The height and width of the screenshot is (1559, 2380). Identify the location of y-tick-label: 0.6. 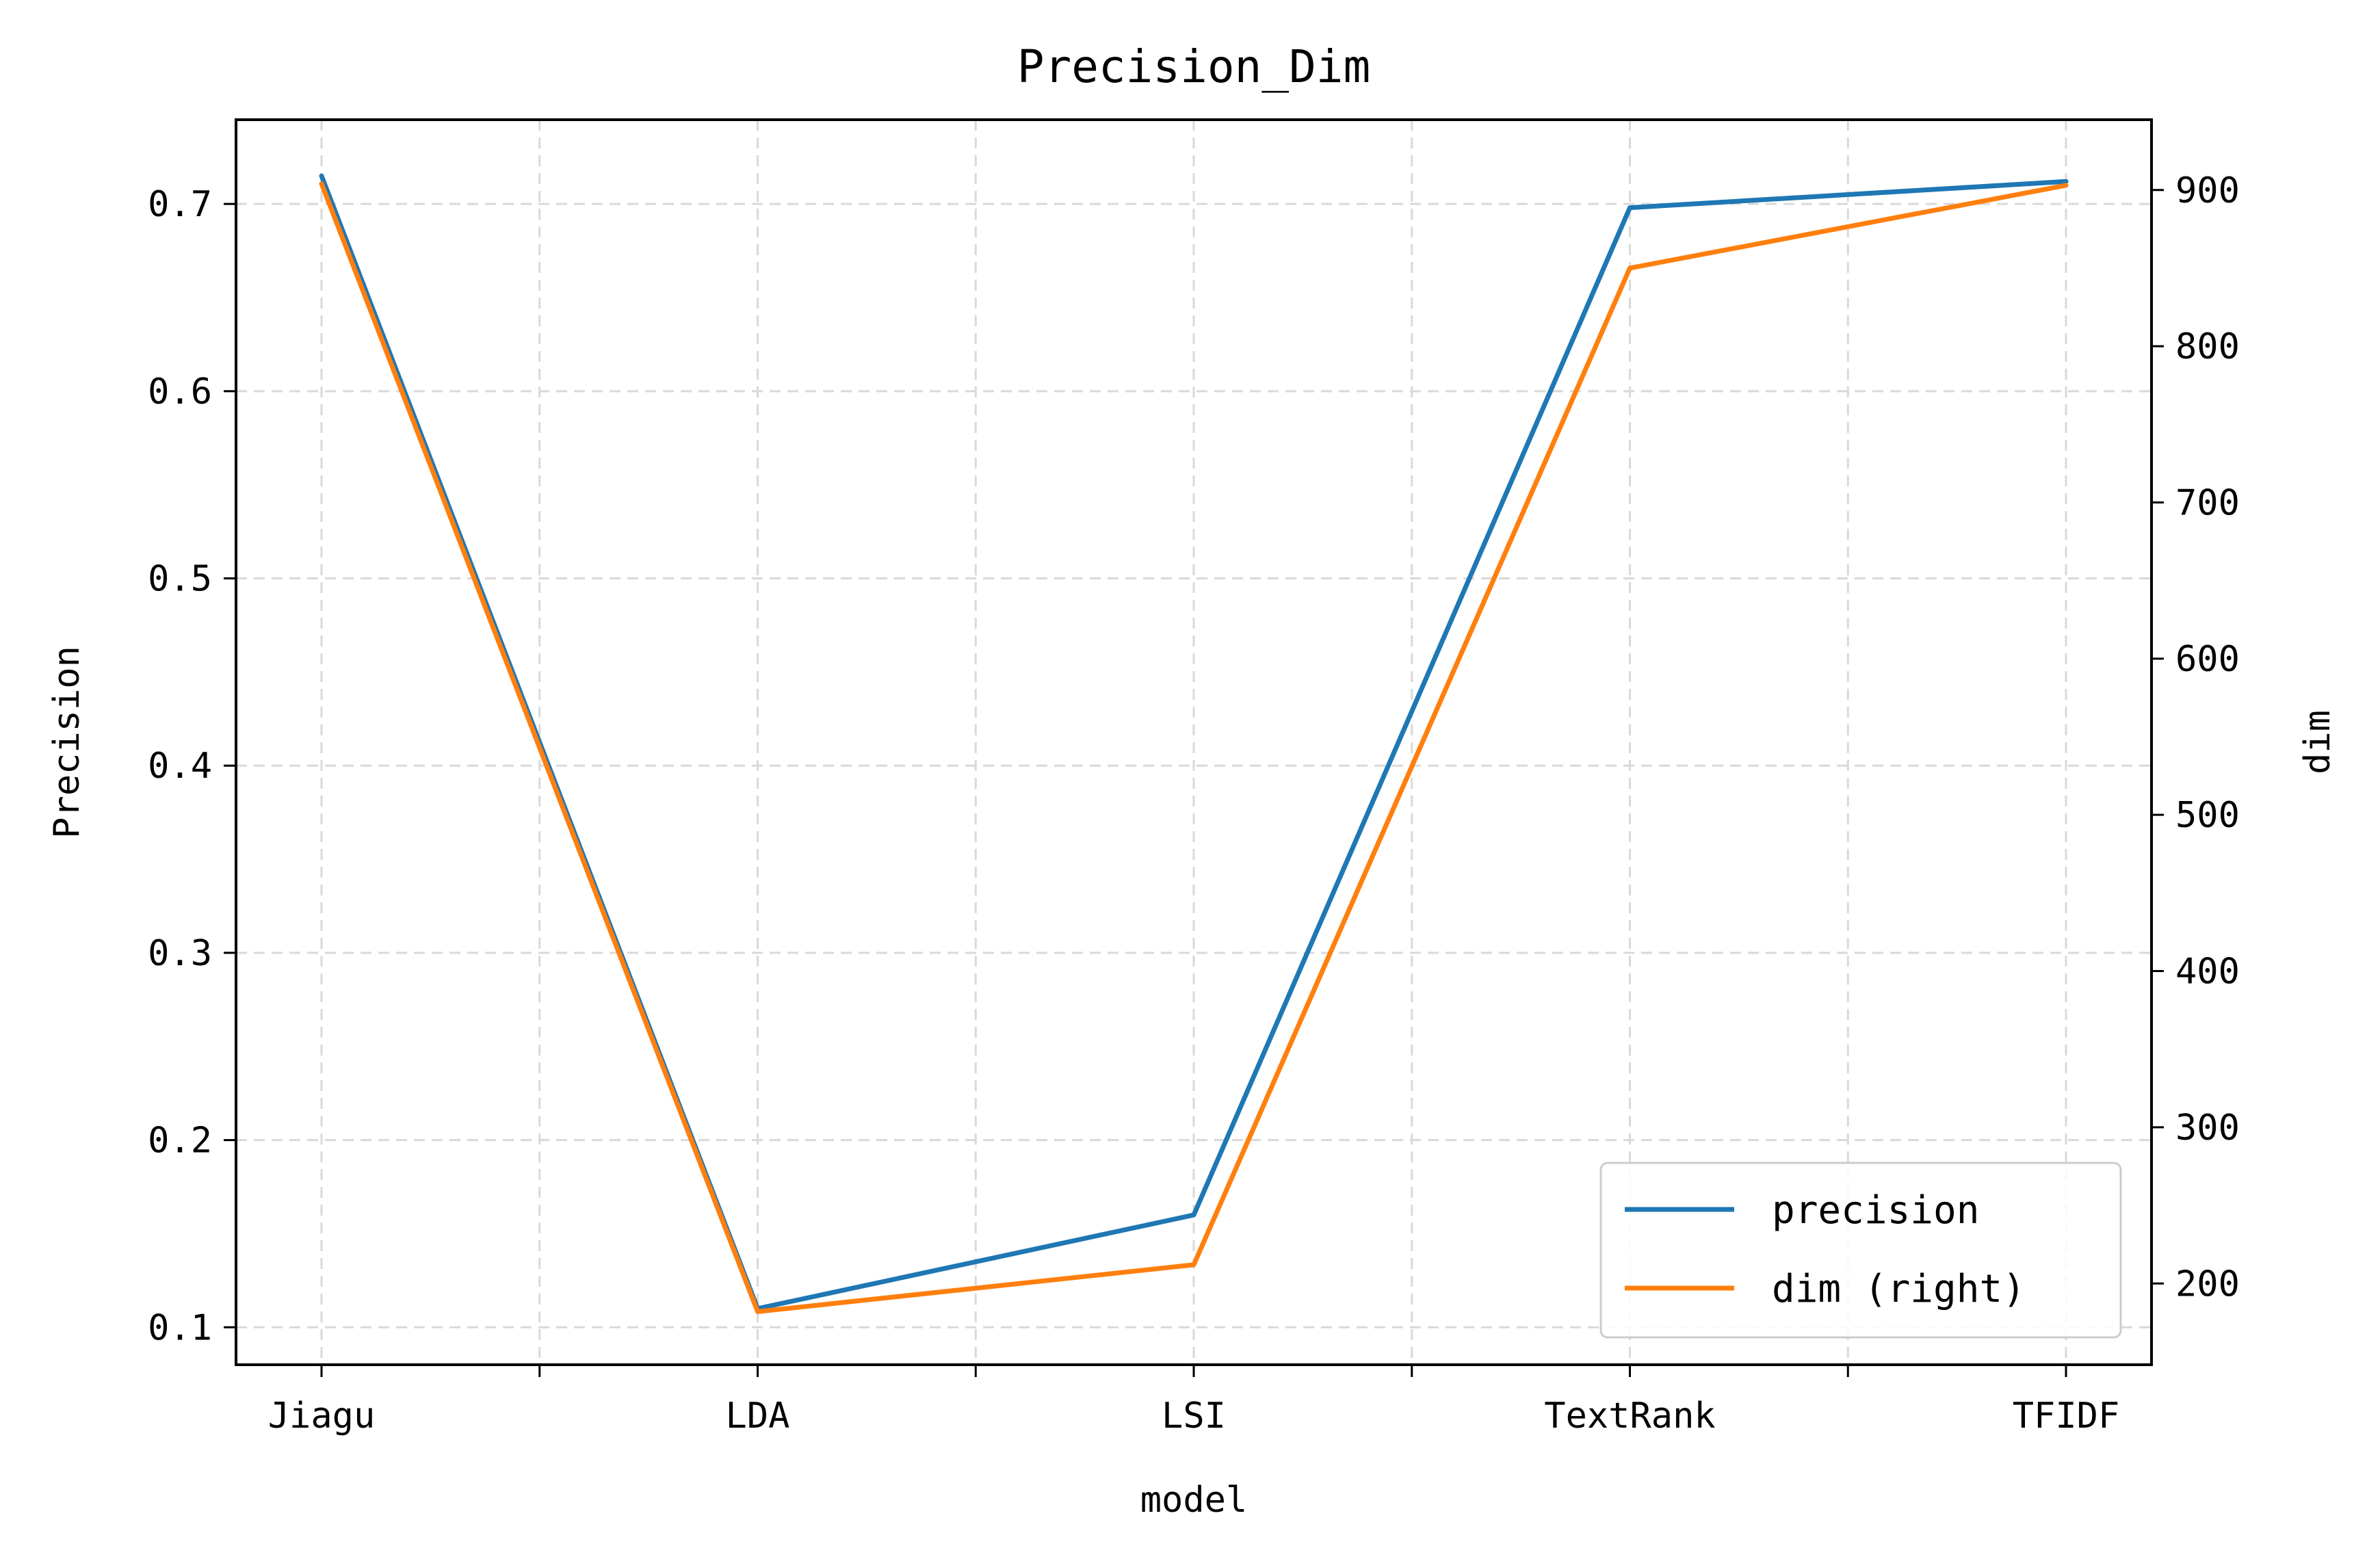
(180, 392).